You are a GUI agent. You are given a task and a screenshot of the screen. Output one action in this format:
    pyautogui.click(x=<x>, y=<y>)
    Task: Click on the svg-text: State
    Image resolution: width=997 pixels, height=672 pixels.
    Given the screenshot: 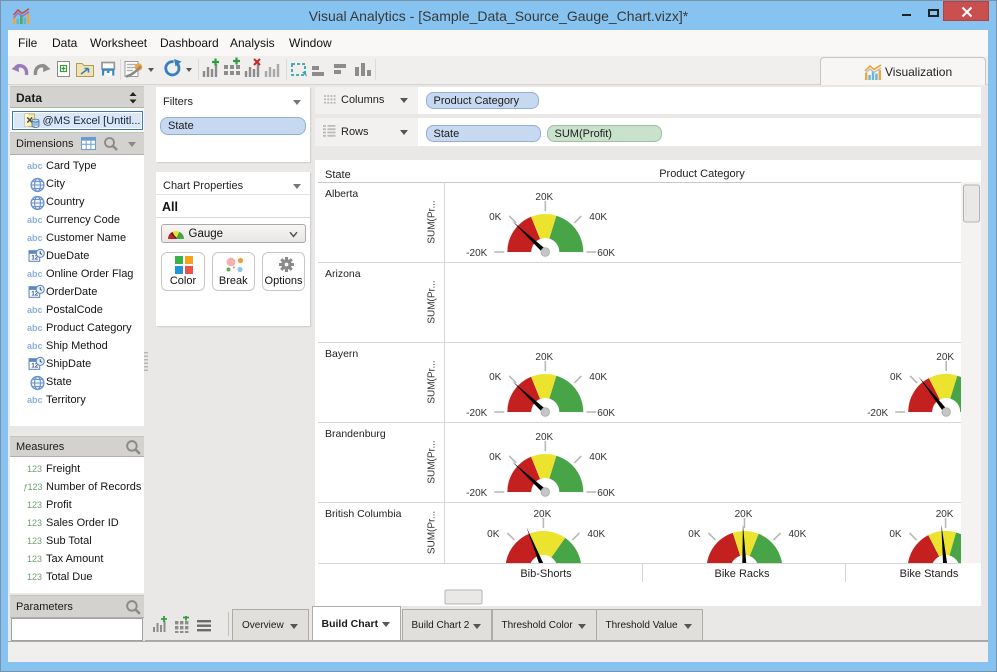 What is the action you would take?
    pyautogui.click(x=338, y=175)
    